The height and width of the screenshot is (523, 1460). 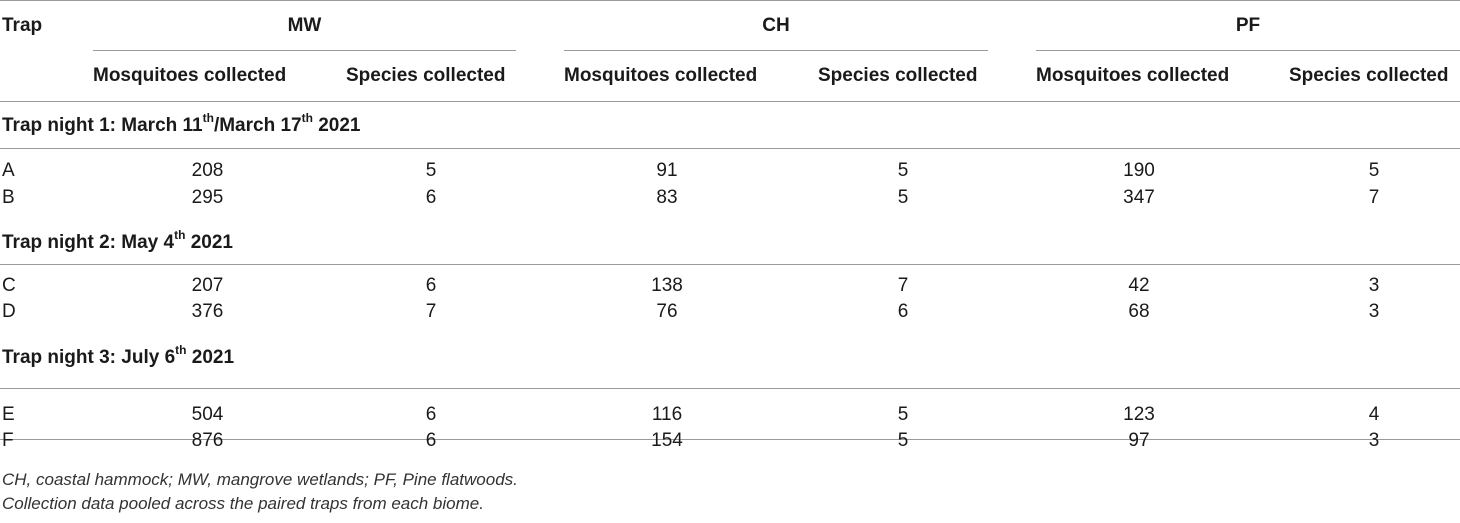 What do you see at coordinates (1248, 50) in the screenshot?
I see `pf-underline` at bounding box center [1248, 50].